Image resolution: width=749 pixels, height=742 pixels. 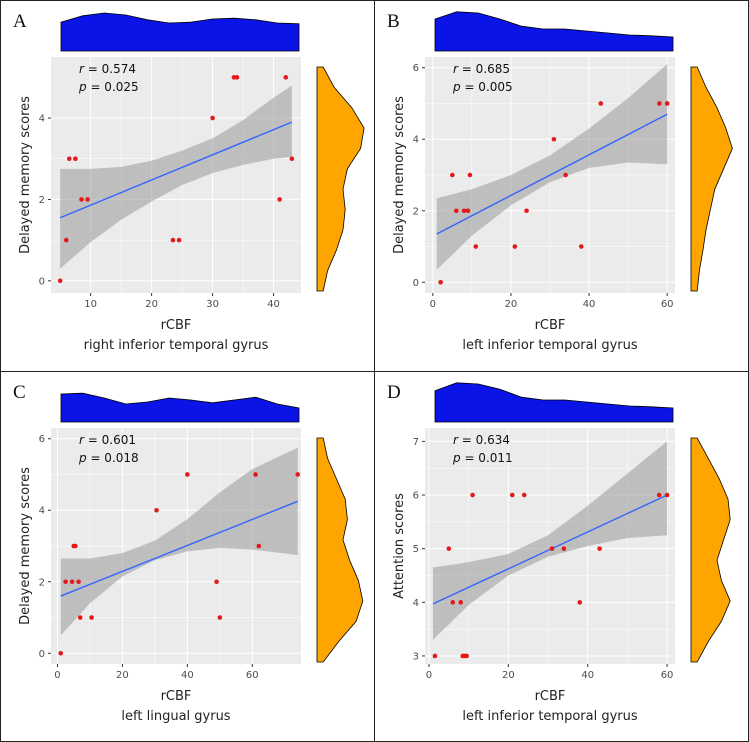 I want to click on y-tick-label: 3, so click(x=416, y=656).